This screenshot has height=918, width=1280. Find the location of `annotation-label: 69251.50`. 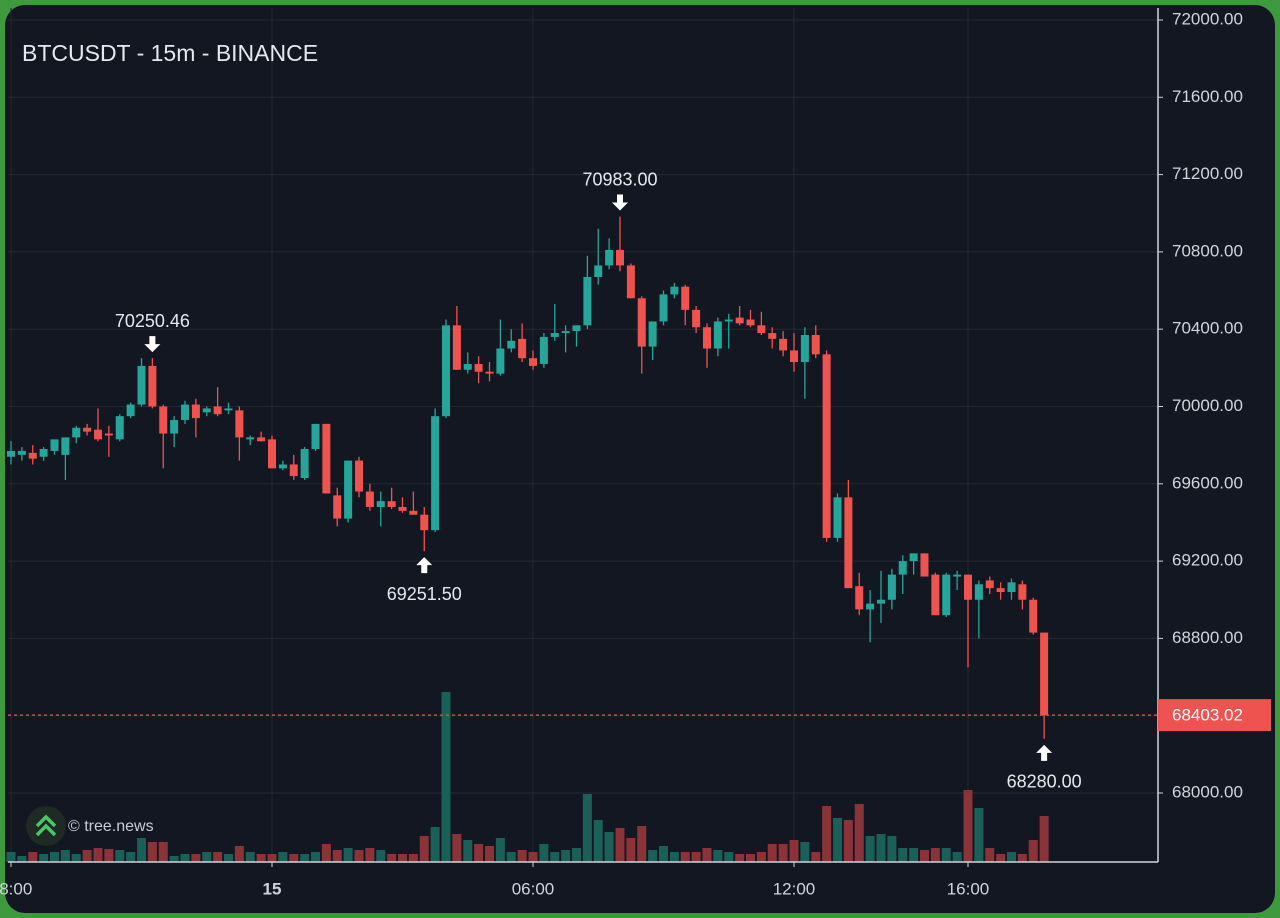

annotation-label: 69251.50 is located at coordinates (424, 594).